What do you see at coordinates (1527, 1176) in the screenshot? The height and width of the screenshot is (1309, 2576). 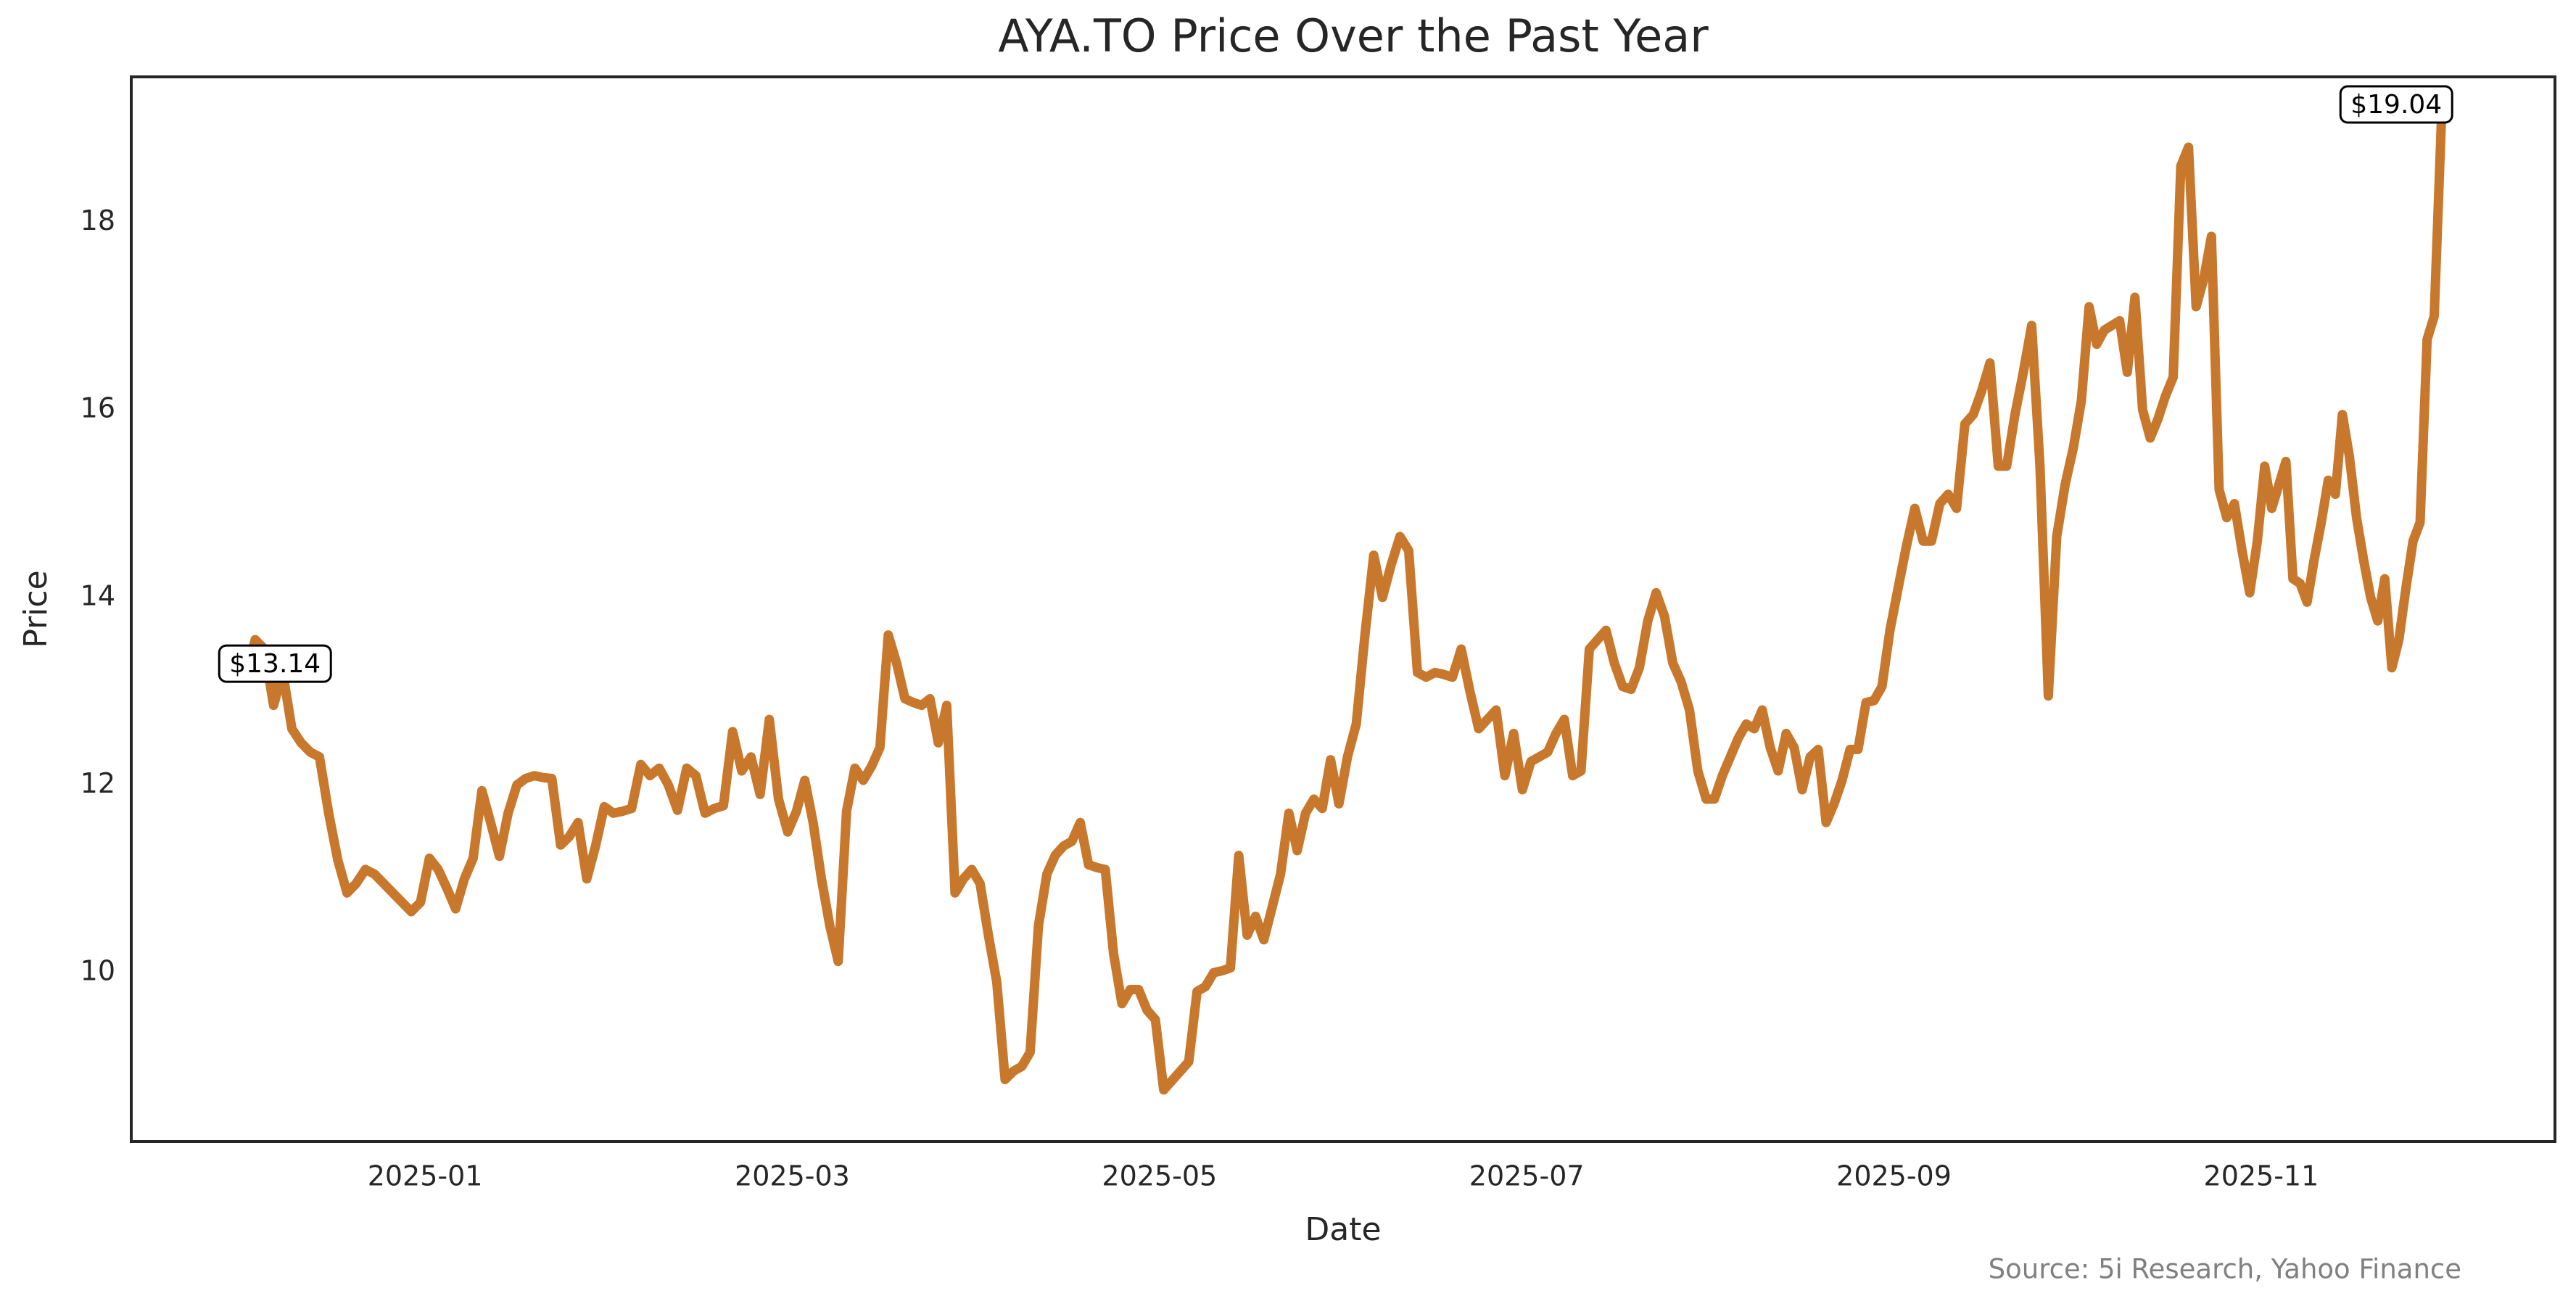 I see `x-tick-label: 2025-07` at bounding box center [1527, 1176].